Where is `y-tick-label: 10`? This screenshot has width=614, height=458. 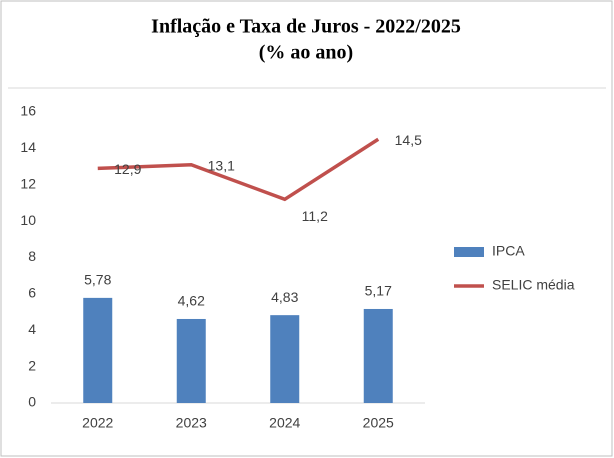 y-tick-label: 10 is located at coordinates (28, 220).